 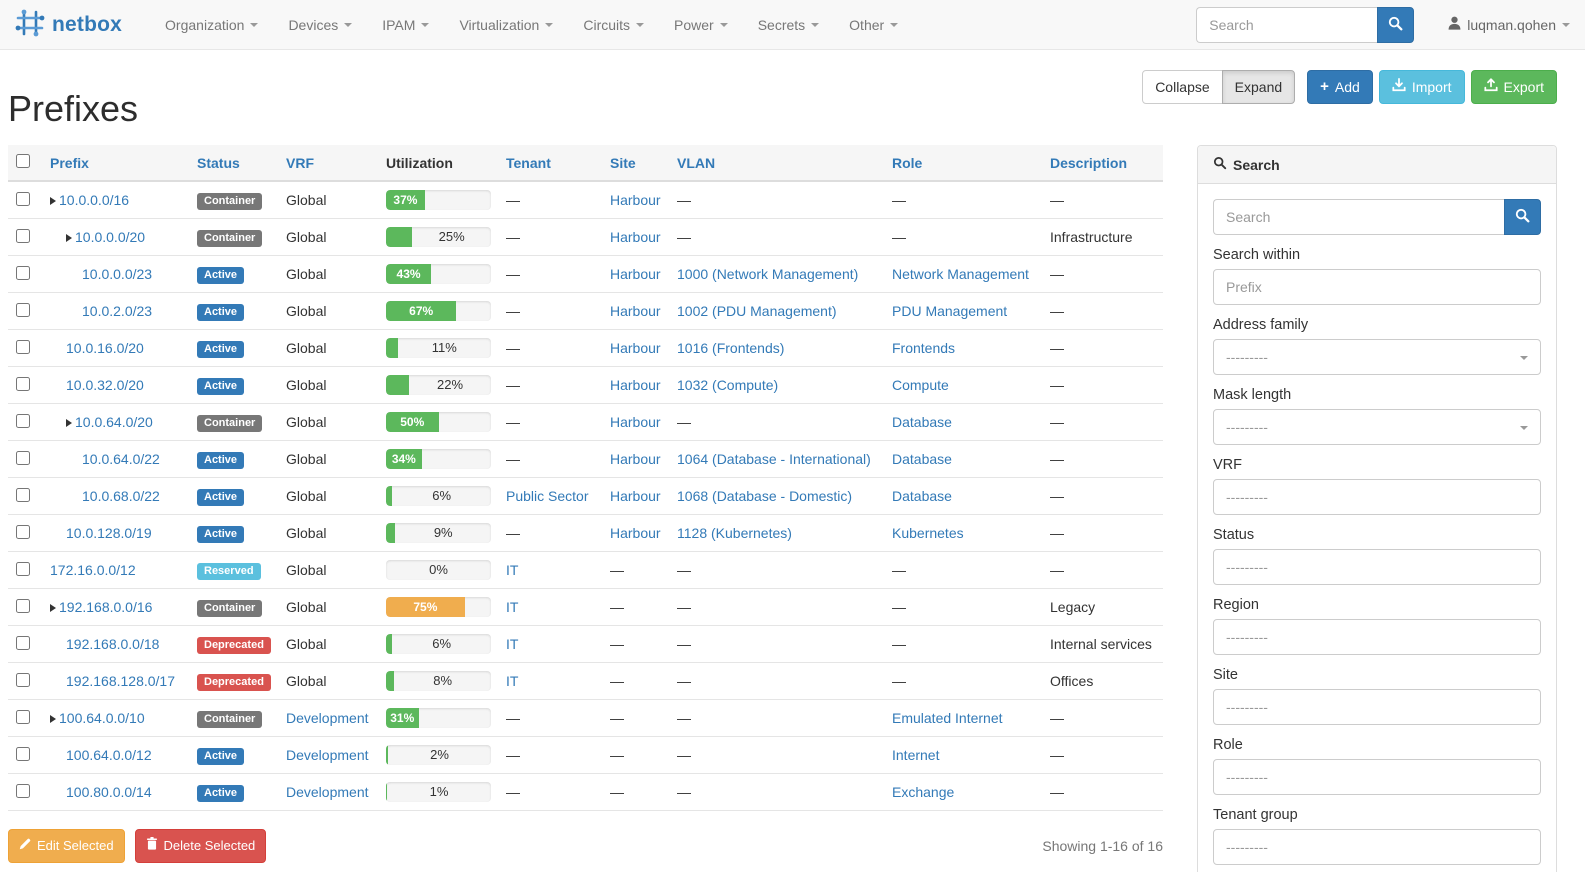 What do you see at coordinates (960, 274) in the screenshot?
I see `role-link: Network Management` at bounding box center [960, 274].